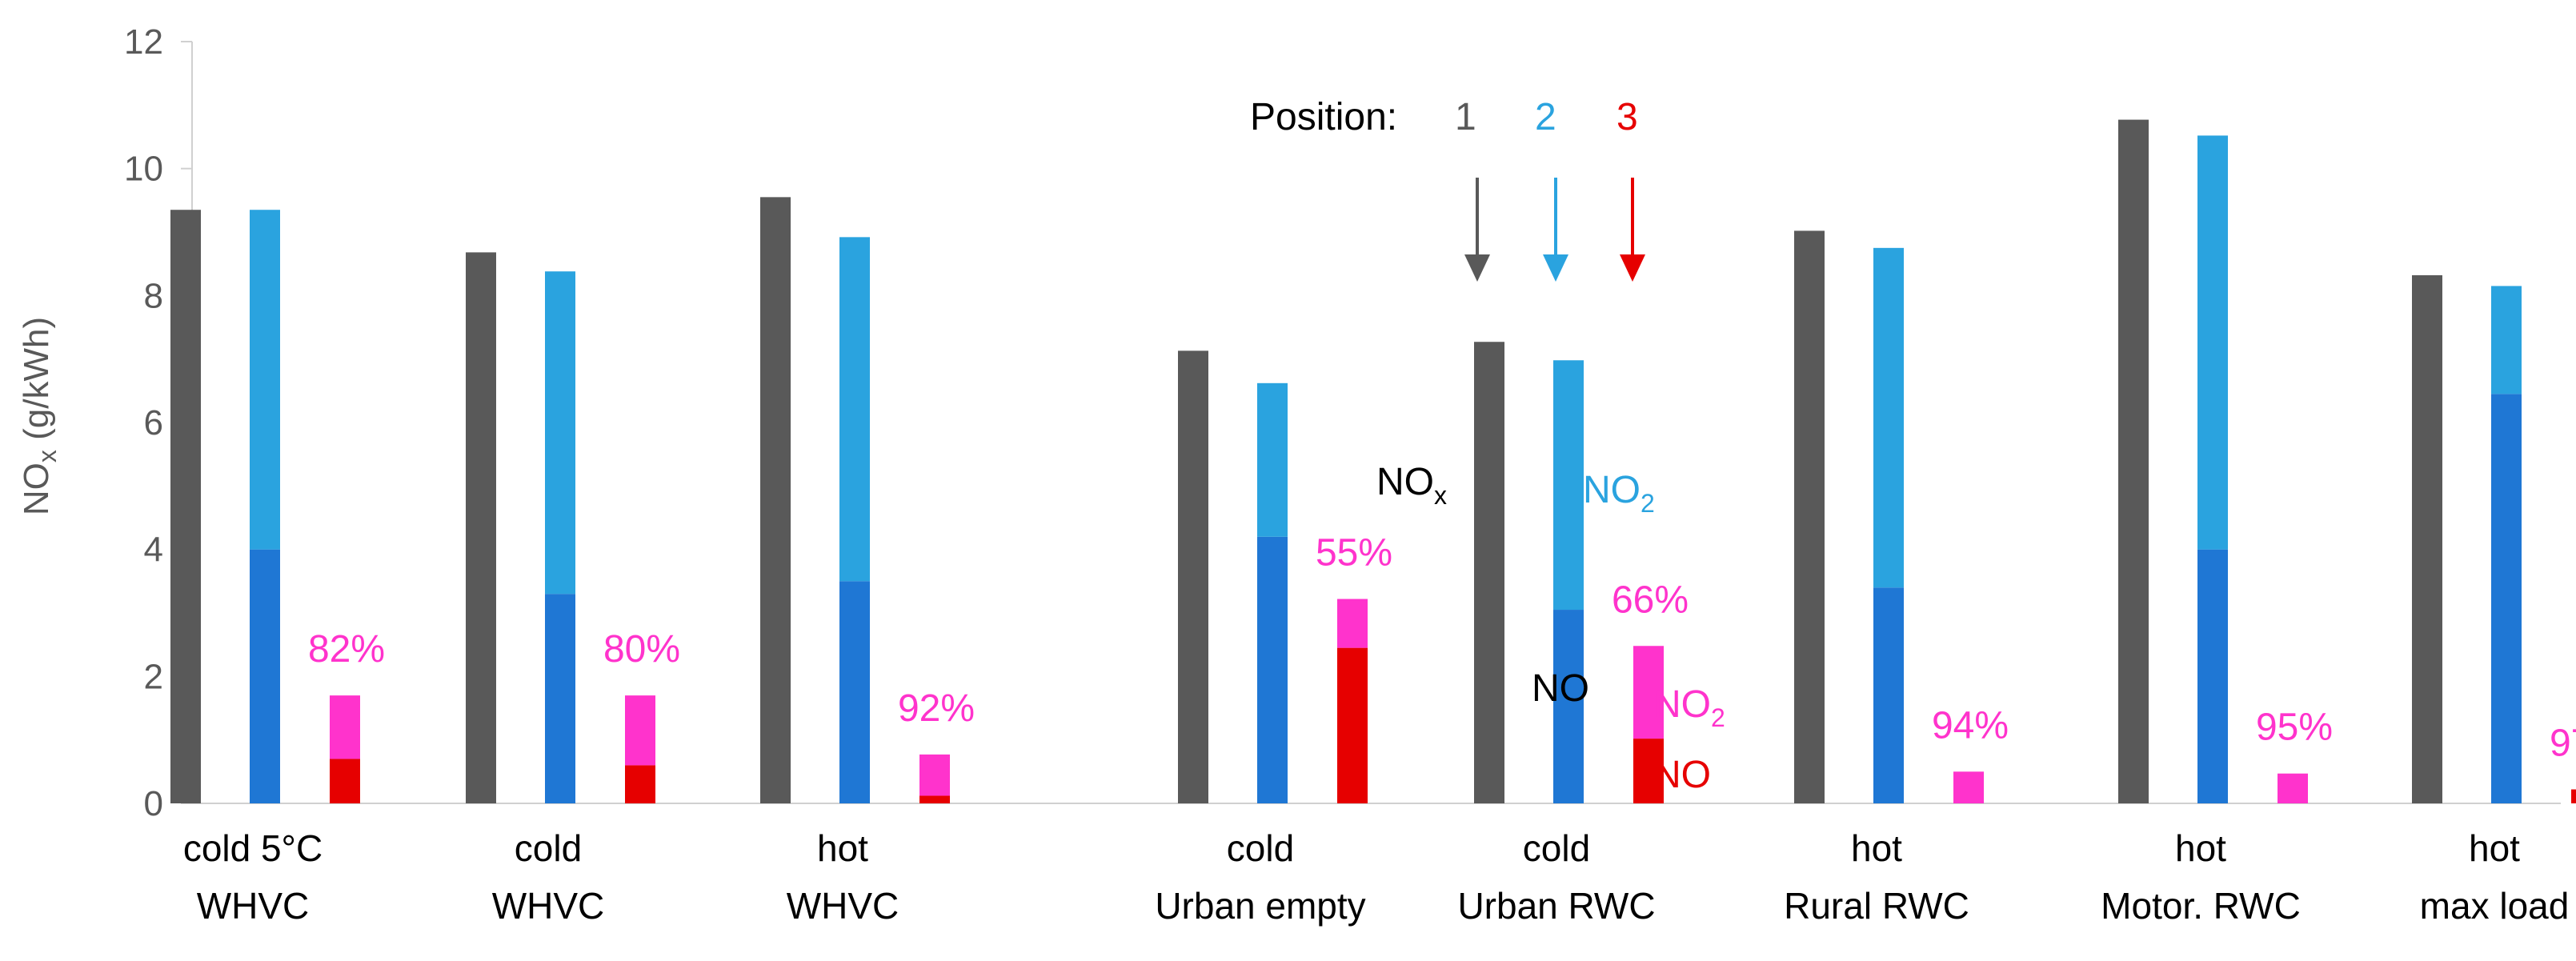  Describe the element at coordinates (2495, 906) in the screenshot. I see `category-label-line2: max load` at that location.